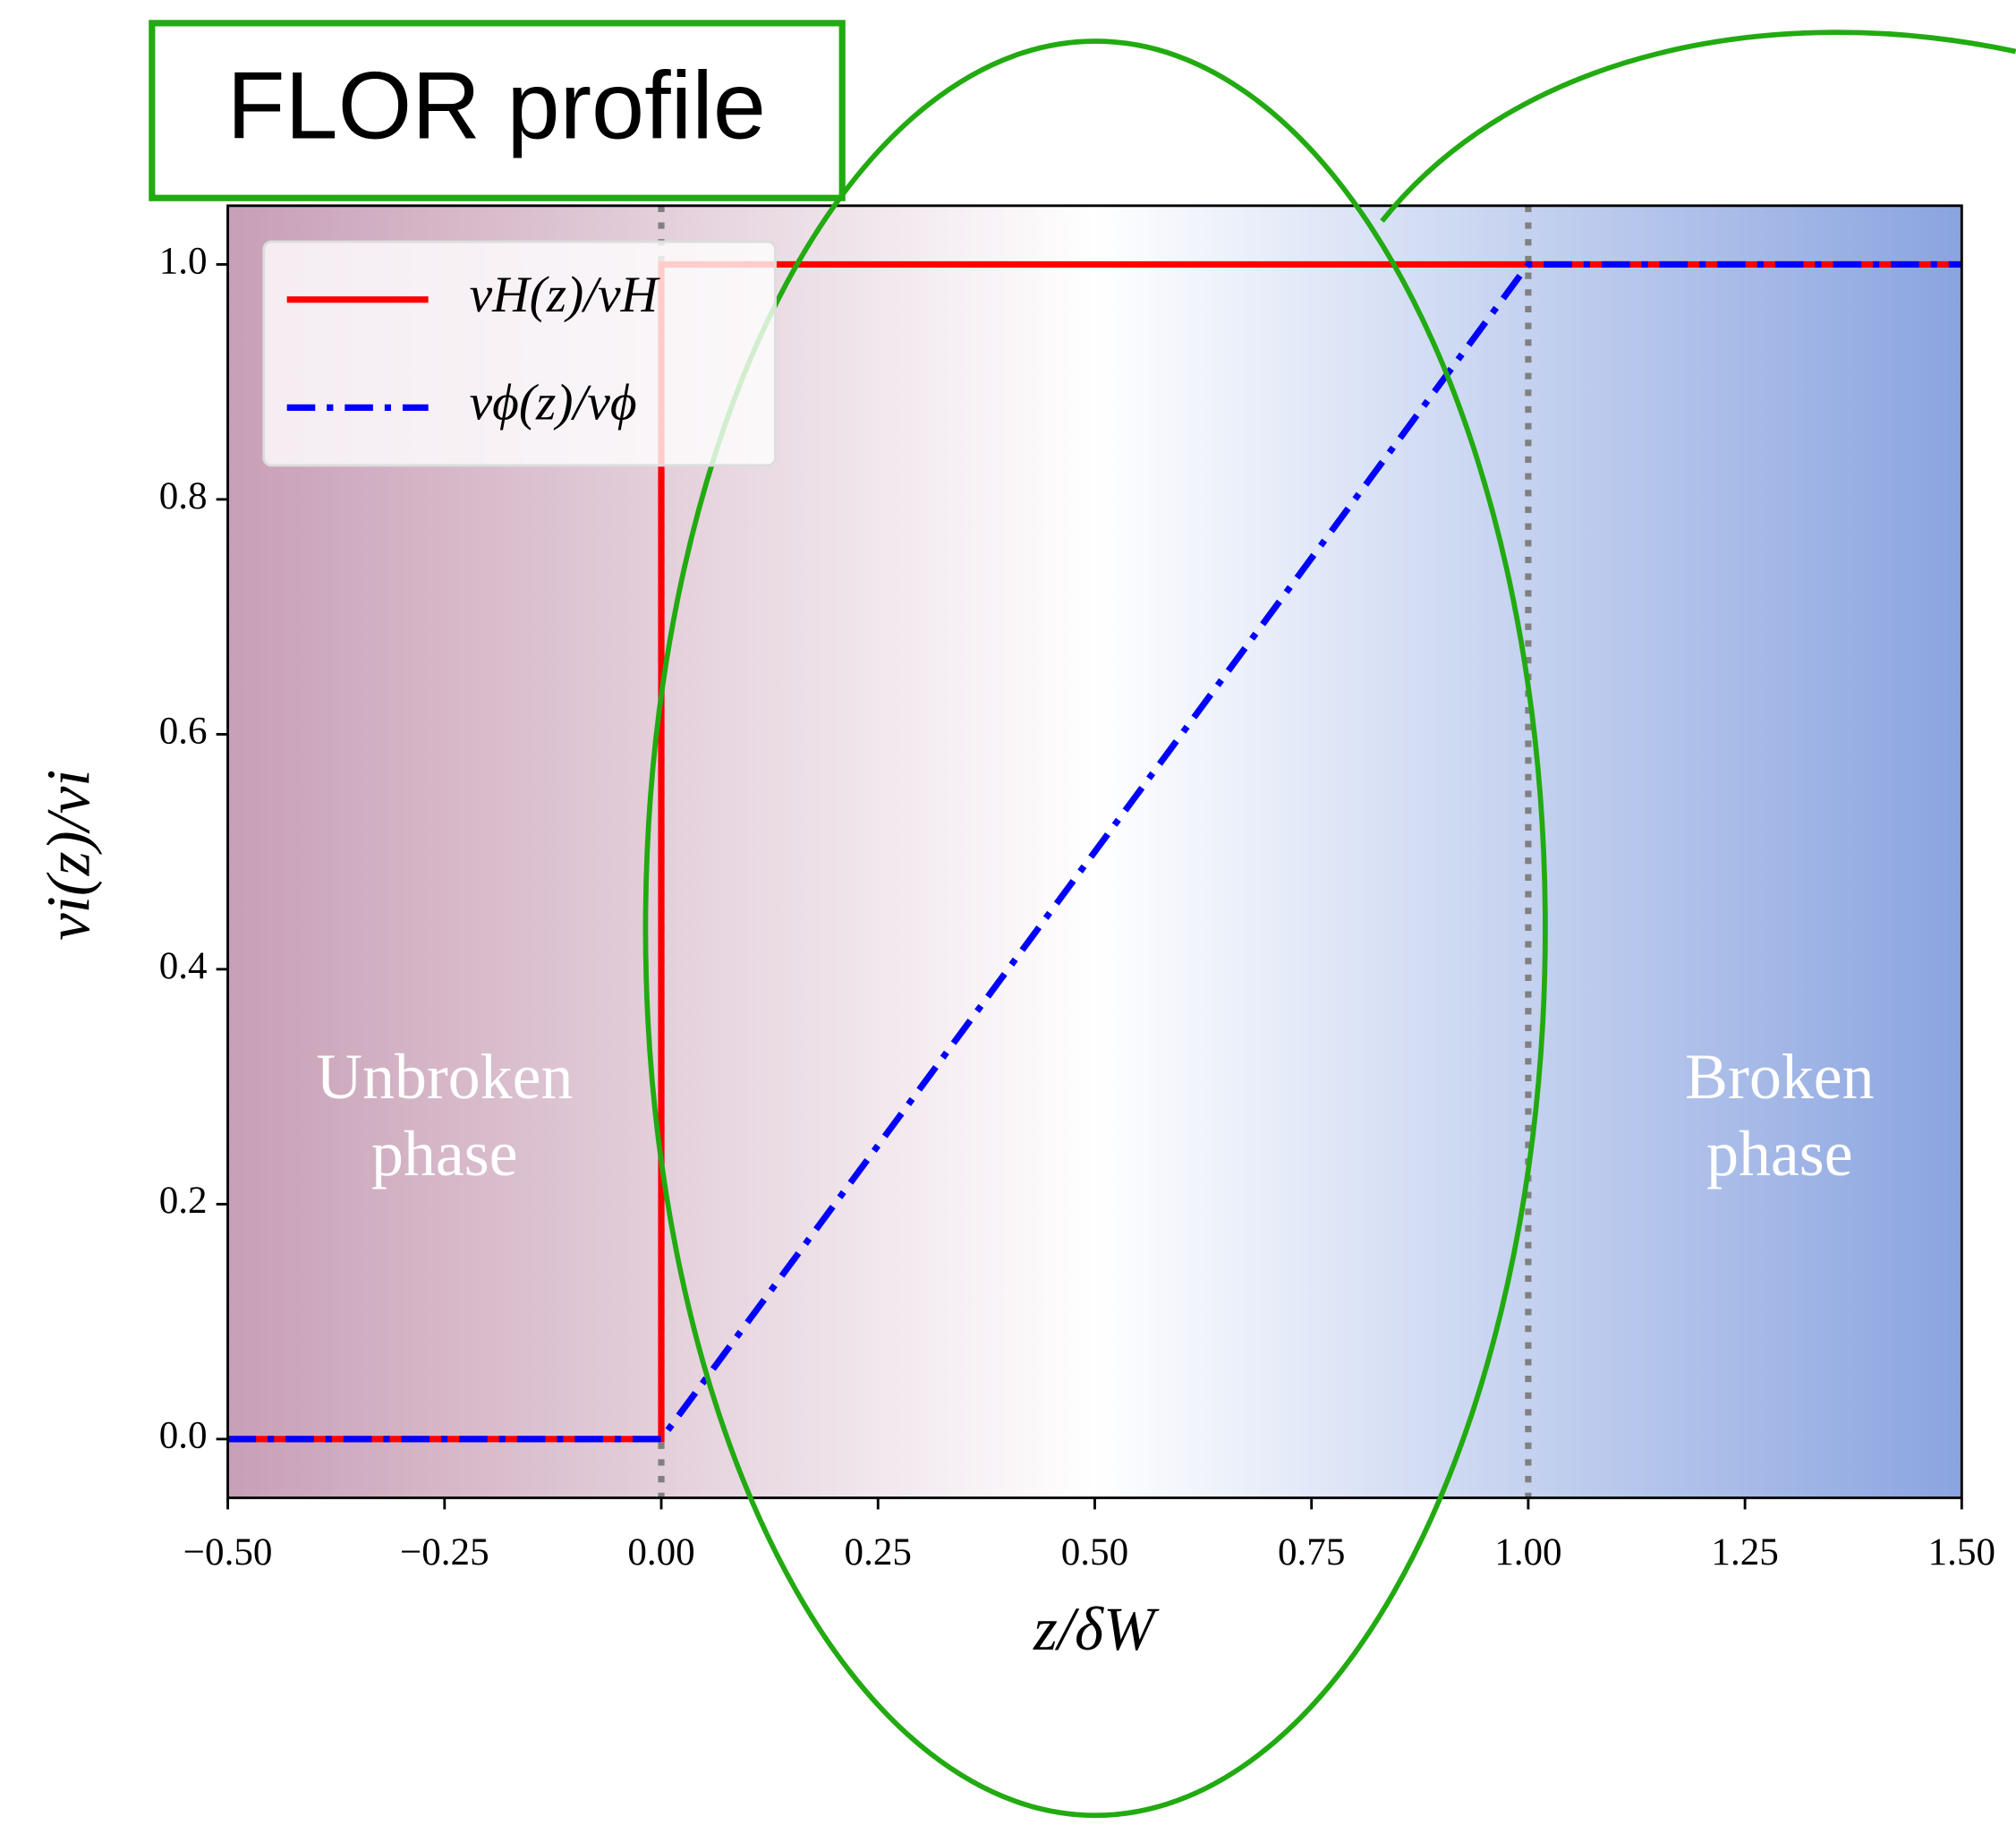 The width and height of the screenshot is (2016, 1825). I want to click on x-tick-label: 0.25, so click(878, 1552).